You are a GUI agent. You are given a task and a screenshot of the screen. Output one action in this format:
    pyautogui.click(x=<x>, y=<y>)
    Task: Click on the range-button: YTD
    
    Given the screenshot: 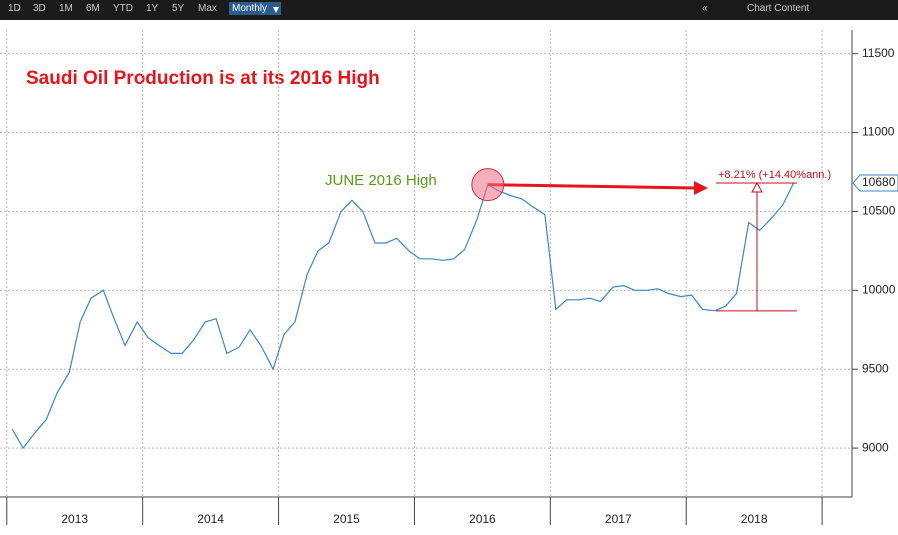 What is the action you would take?
    pyautogui.click(x=123, y=8)
    